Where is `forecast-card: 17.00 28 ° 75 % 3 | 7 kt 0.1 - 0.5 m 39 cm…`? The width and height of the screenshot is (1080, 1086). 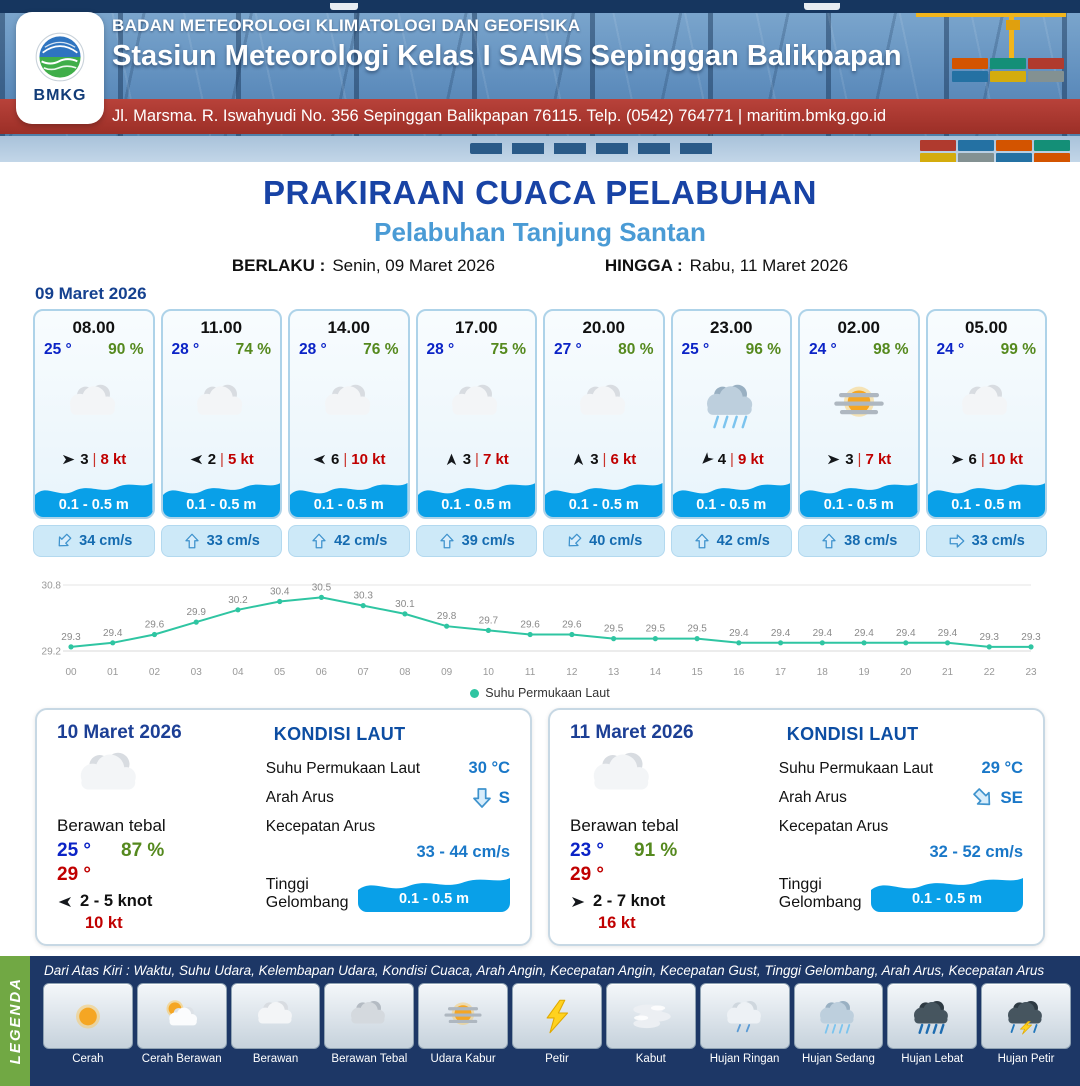 forecast-card: 17.00 28 ° 75 % 3 | 7 kt 0.1 - 0.5 m 39 cm… is located at coordinates (476, 433).